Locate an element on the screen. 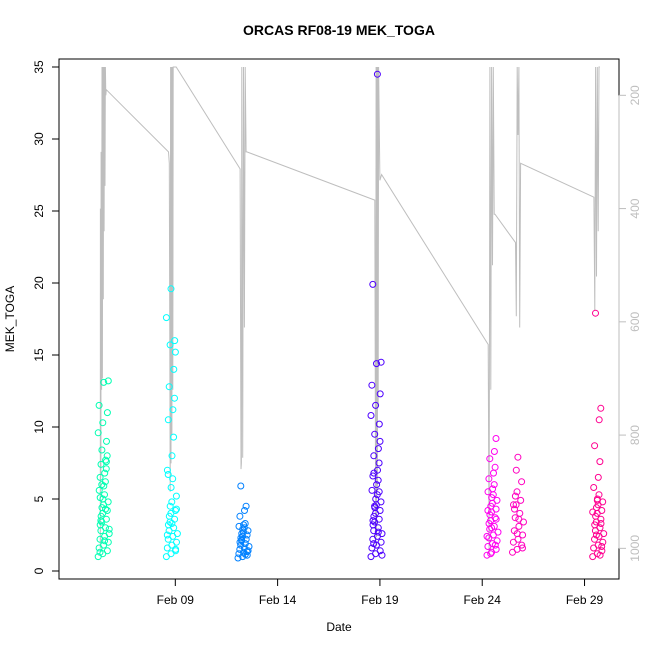 This screenshot has height=650, width=650. y-tick-label: 20 is located at coordinates (39, 283).